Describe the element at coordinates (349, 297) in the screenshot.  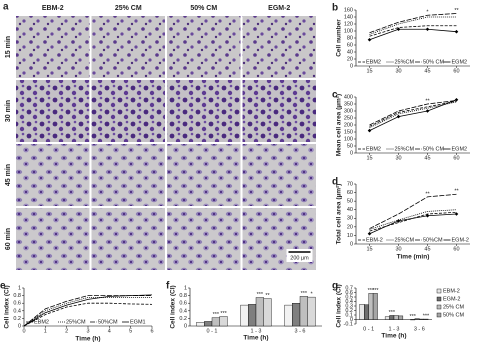
I see `y-tick-label: 0.5` at that location.